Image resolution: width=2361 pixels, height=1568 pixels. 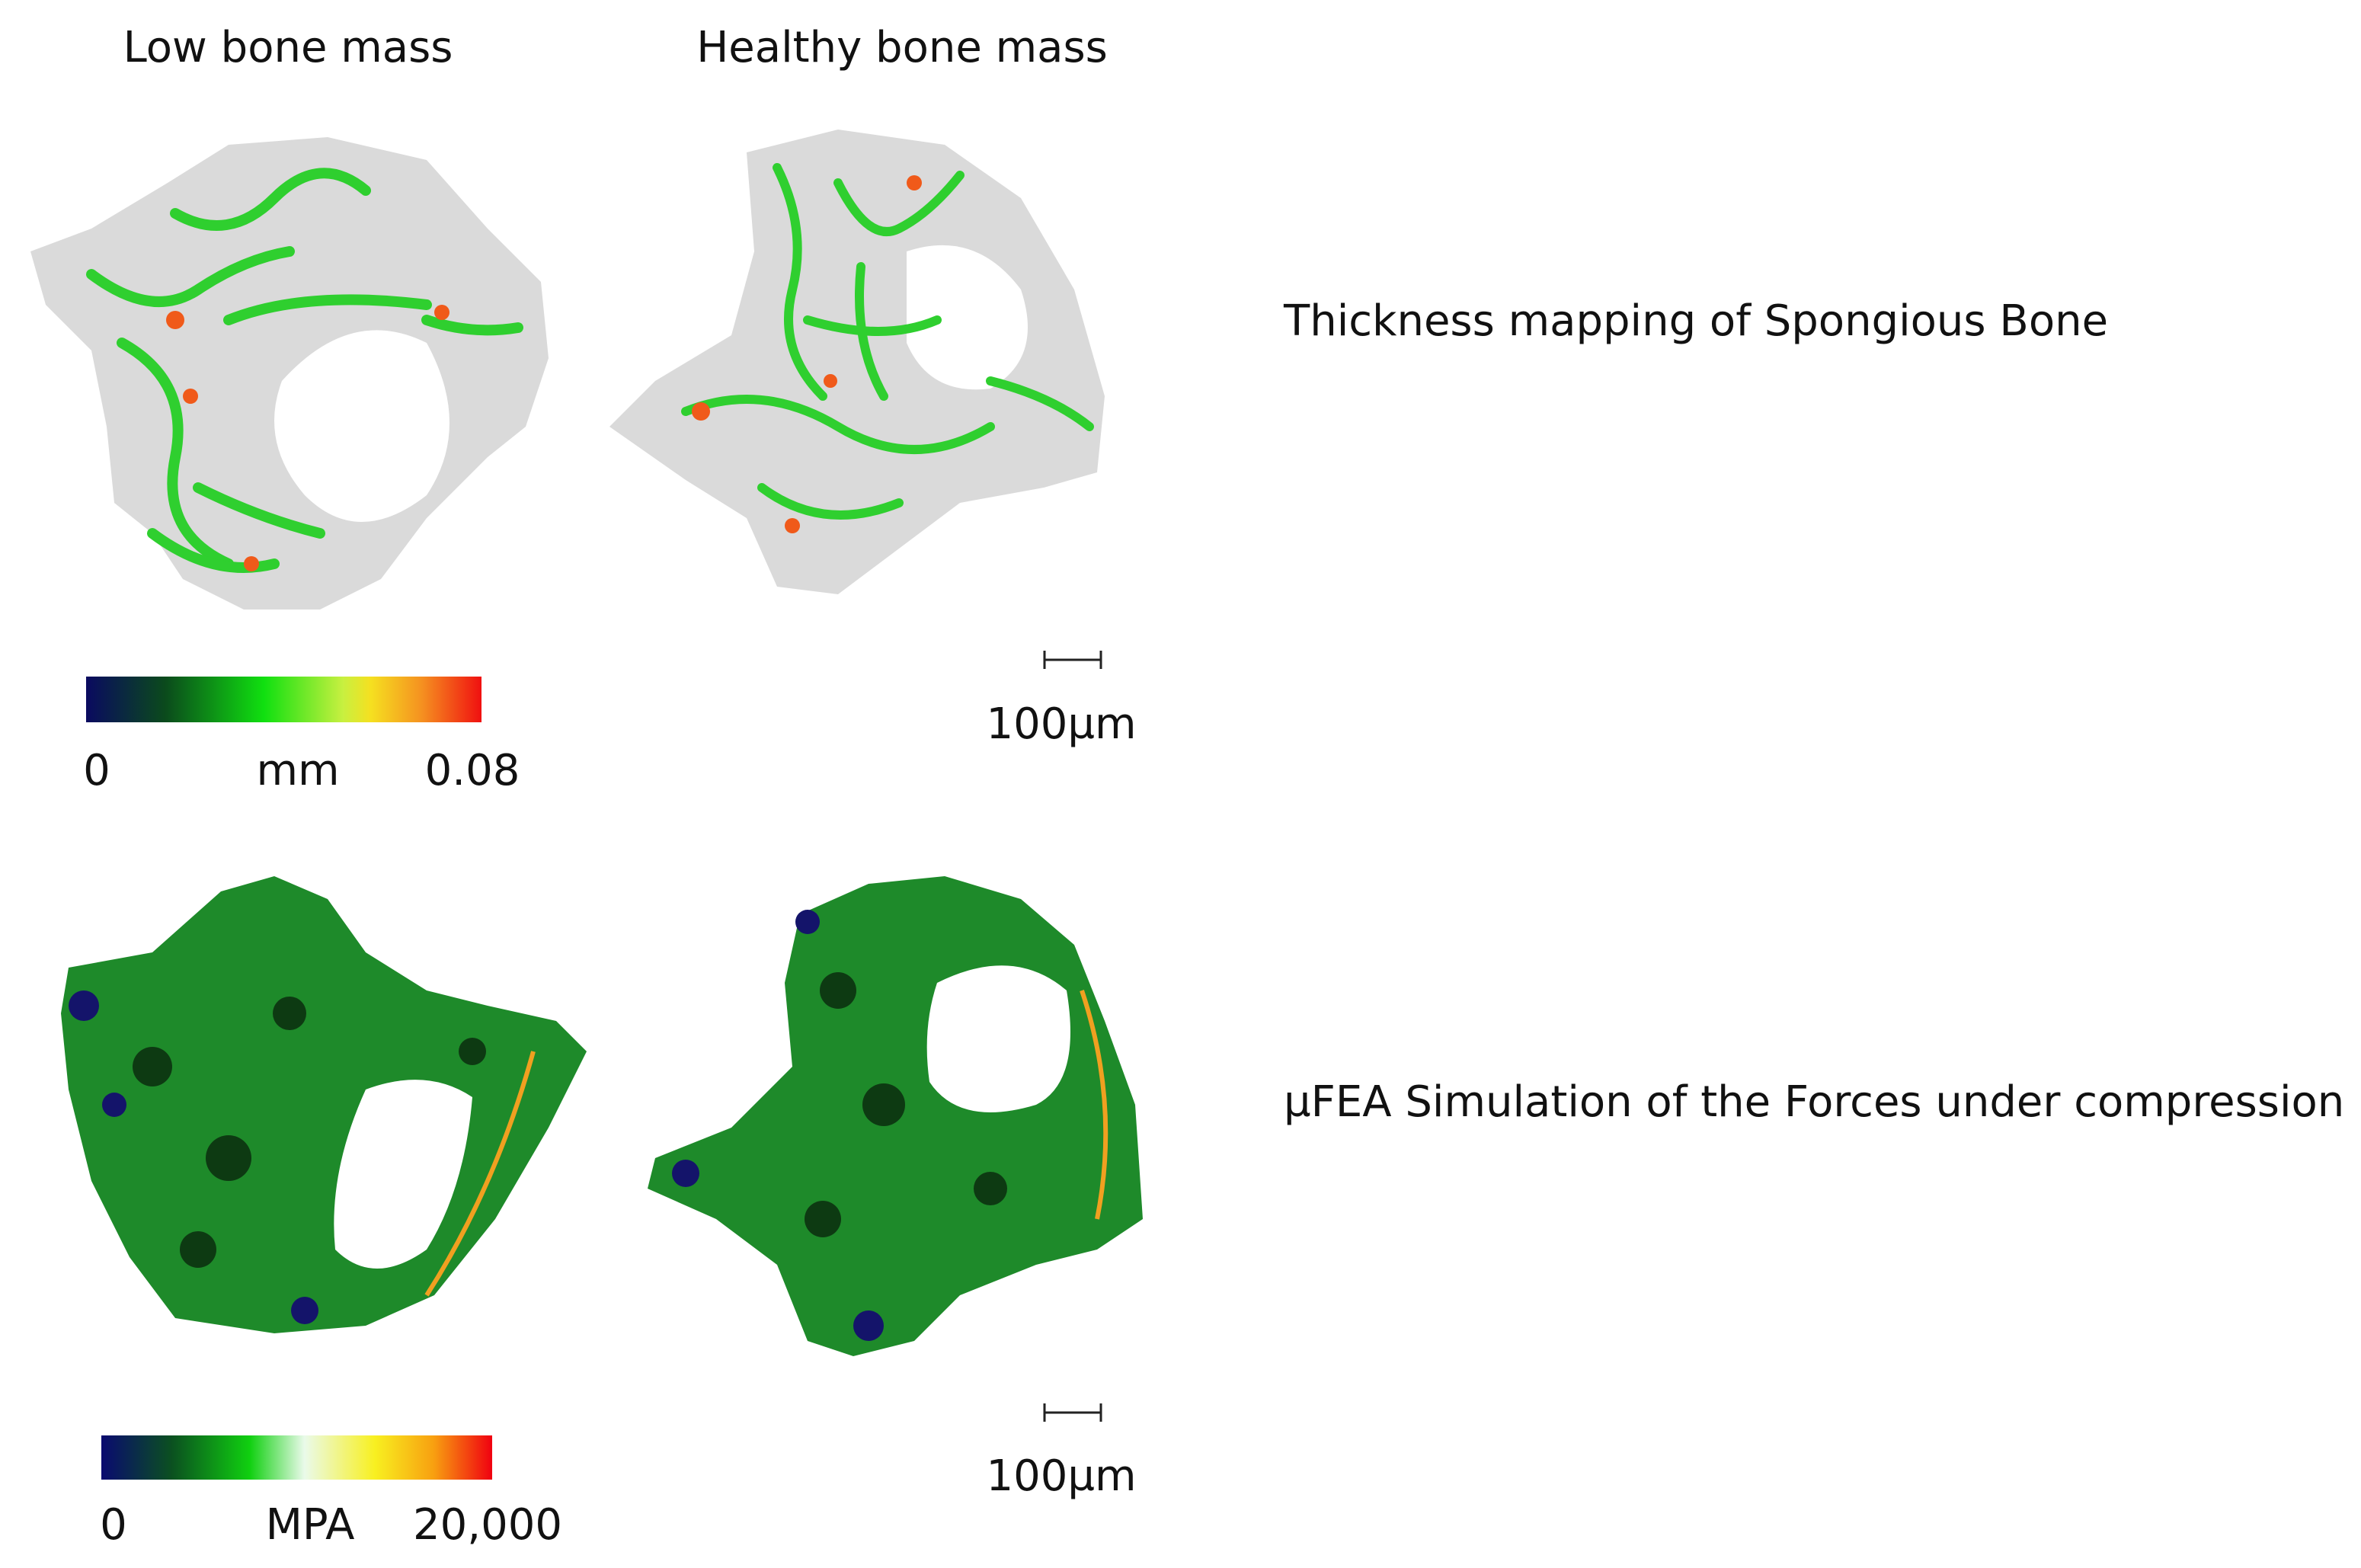 I want to click on bone-image-low-thickness, so click(x=289, y=373).